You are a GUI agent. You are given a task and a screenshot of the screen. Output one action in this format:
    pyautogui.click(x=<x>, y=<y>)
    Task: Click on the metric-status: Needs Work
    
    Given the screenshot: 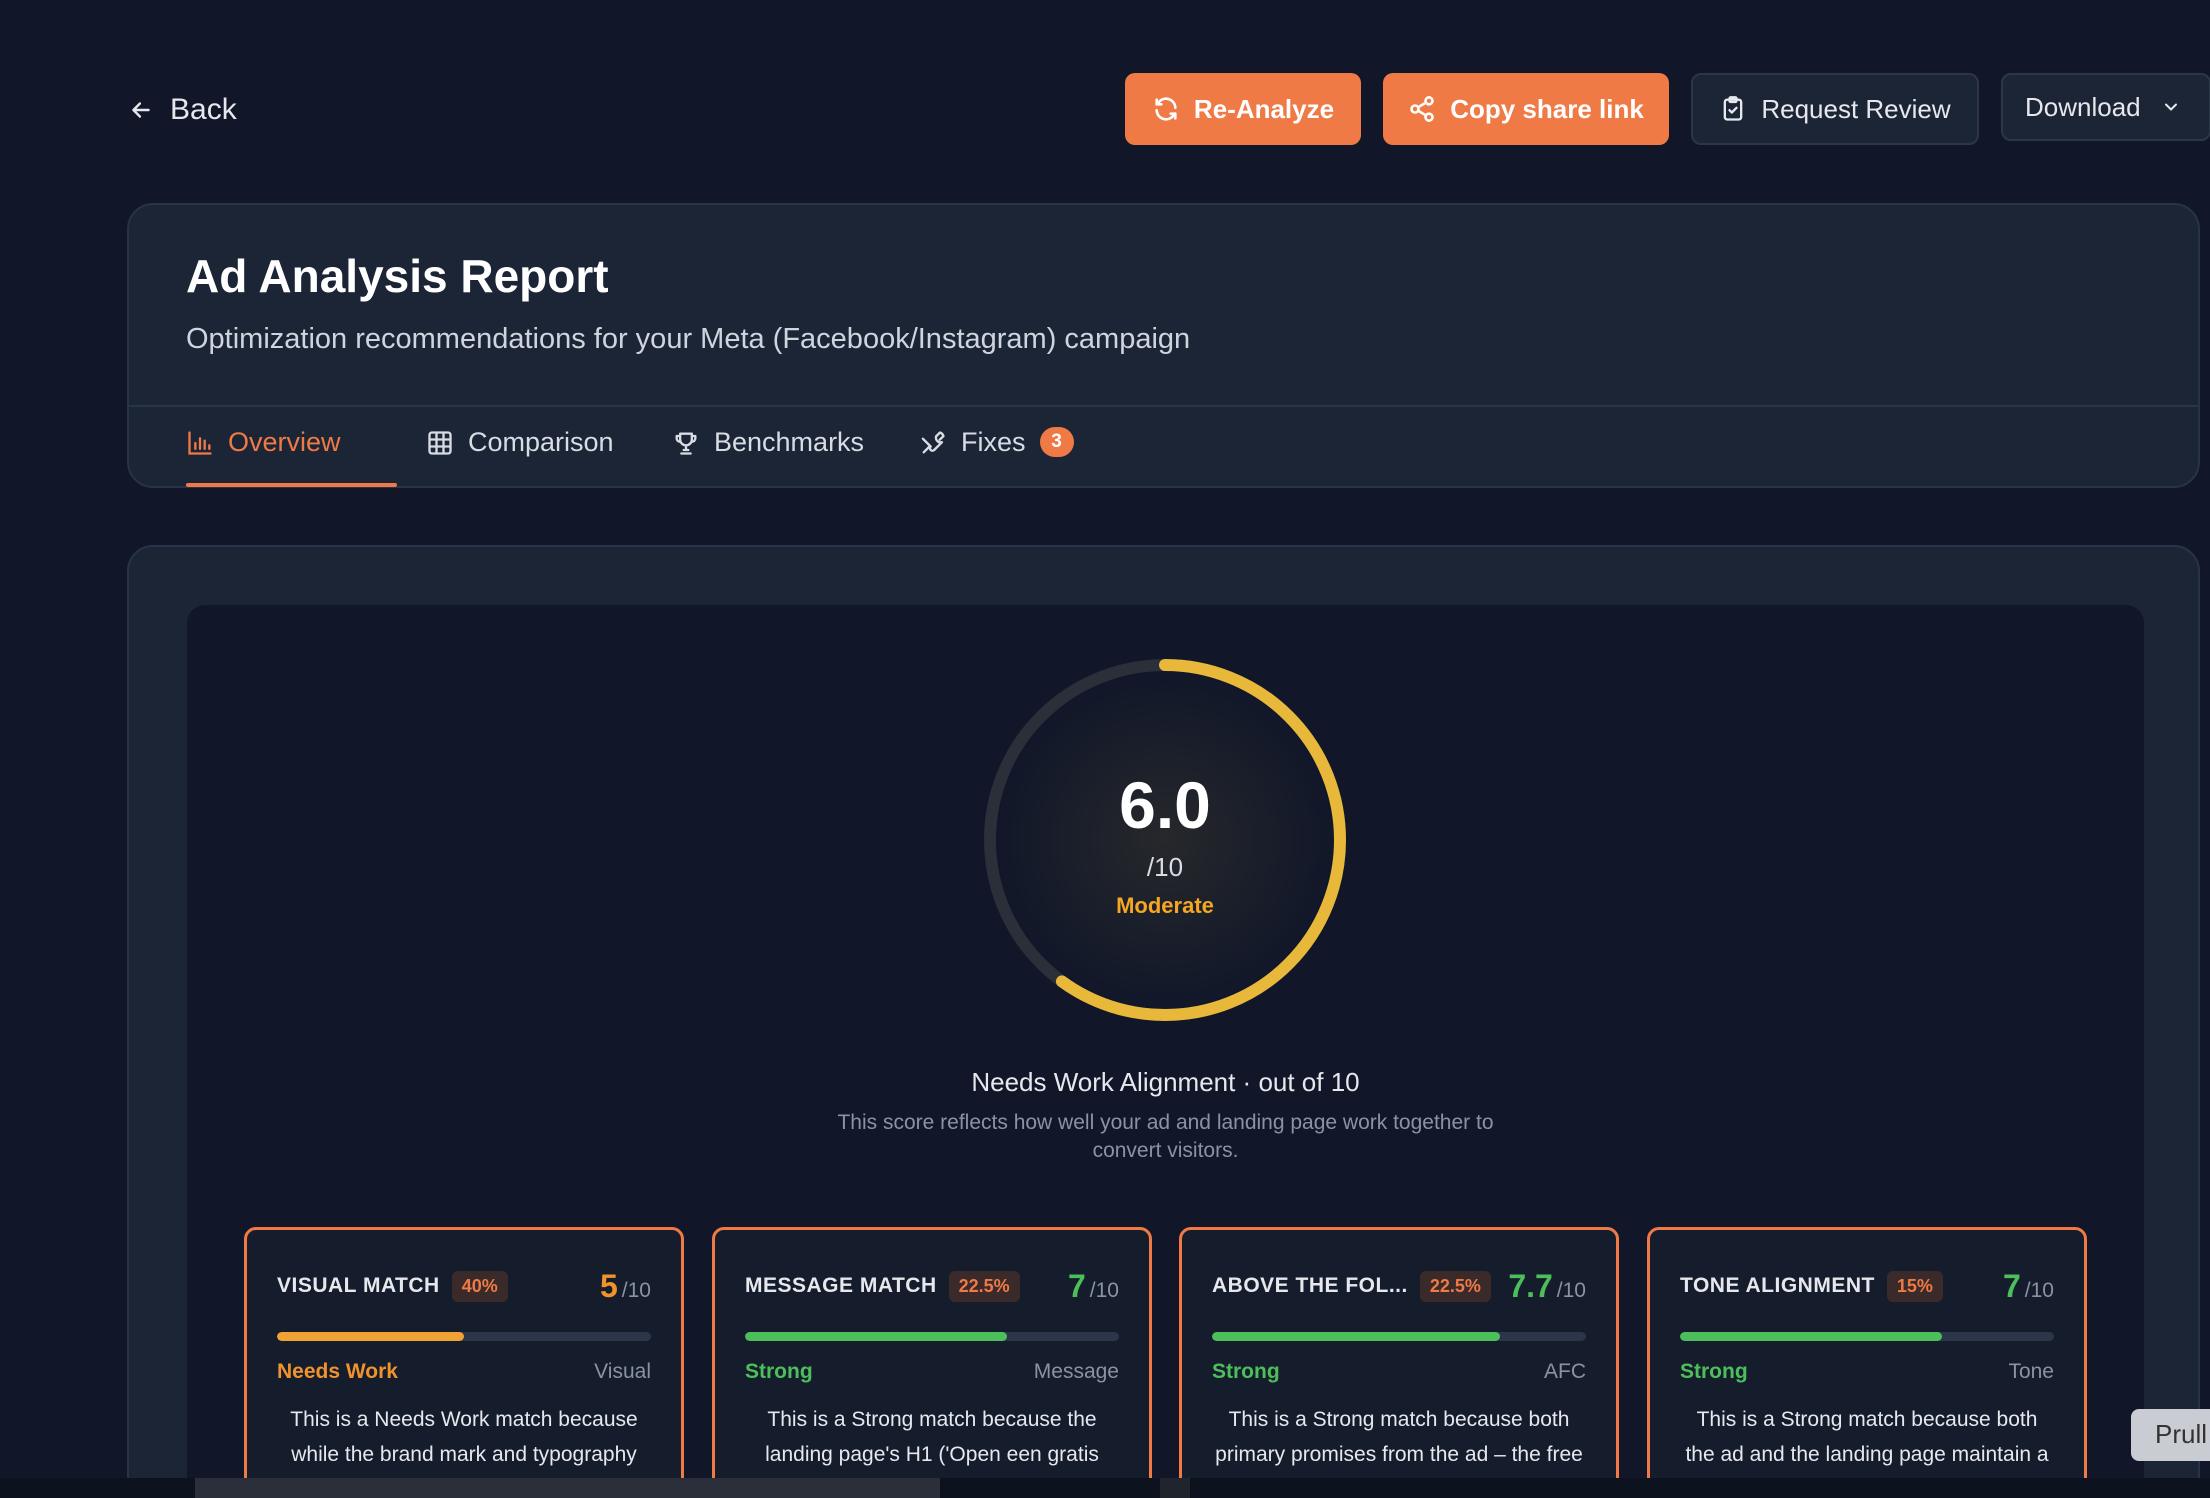 What is the action you would take?
    pyautogui.click(x=337, y=1371)
    